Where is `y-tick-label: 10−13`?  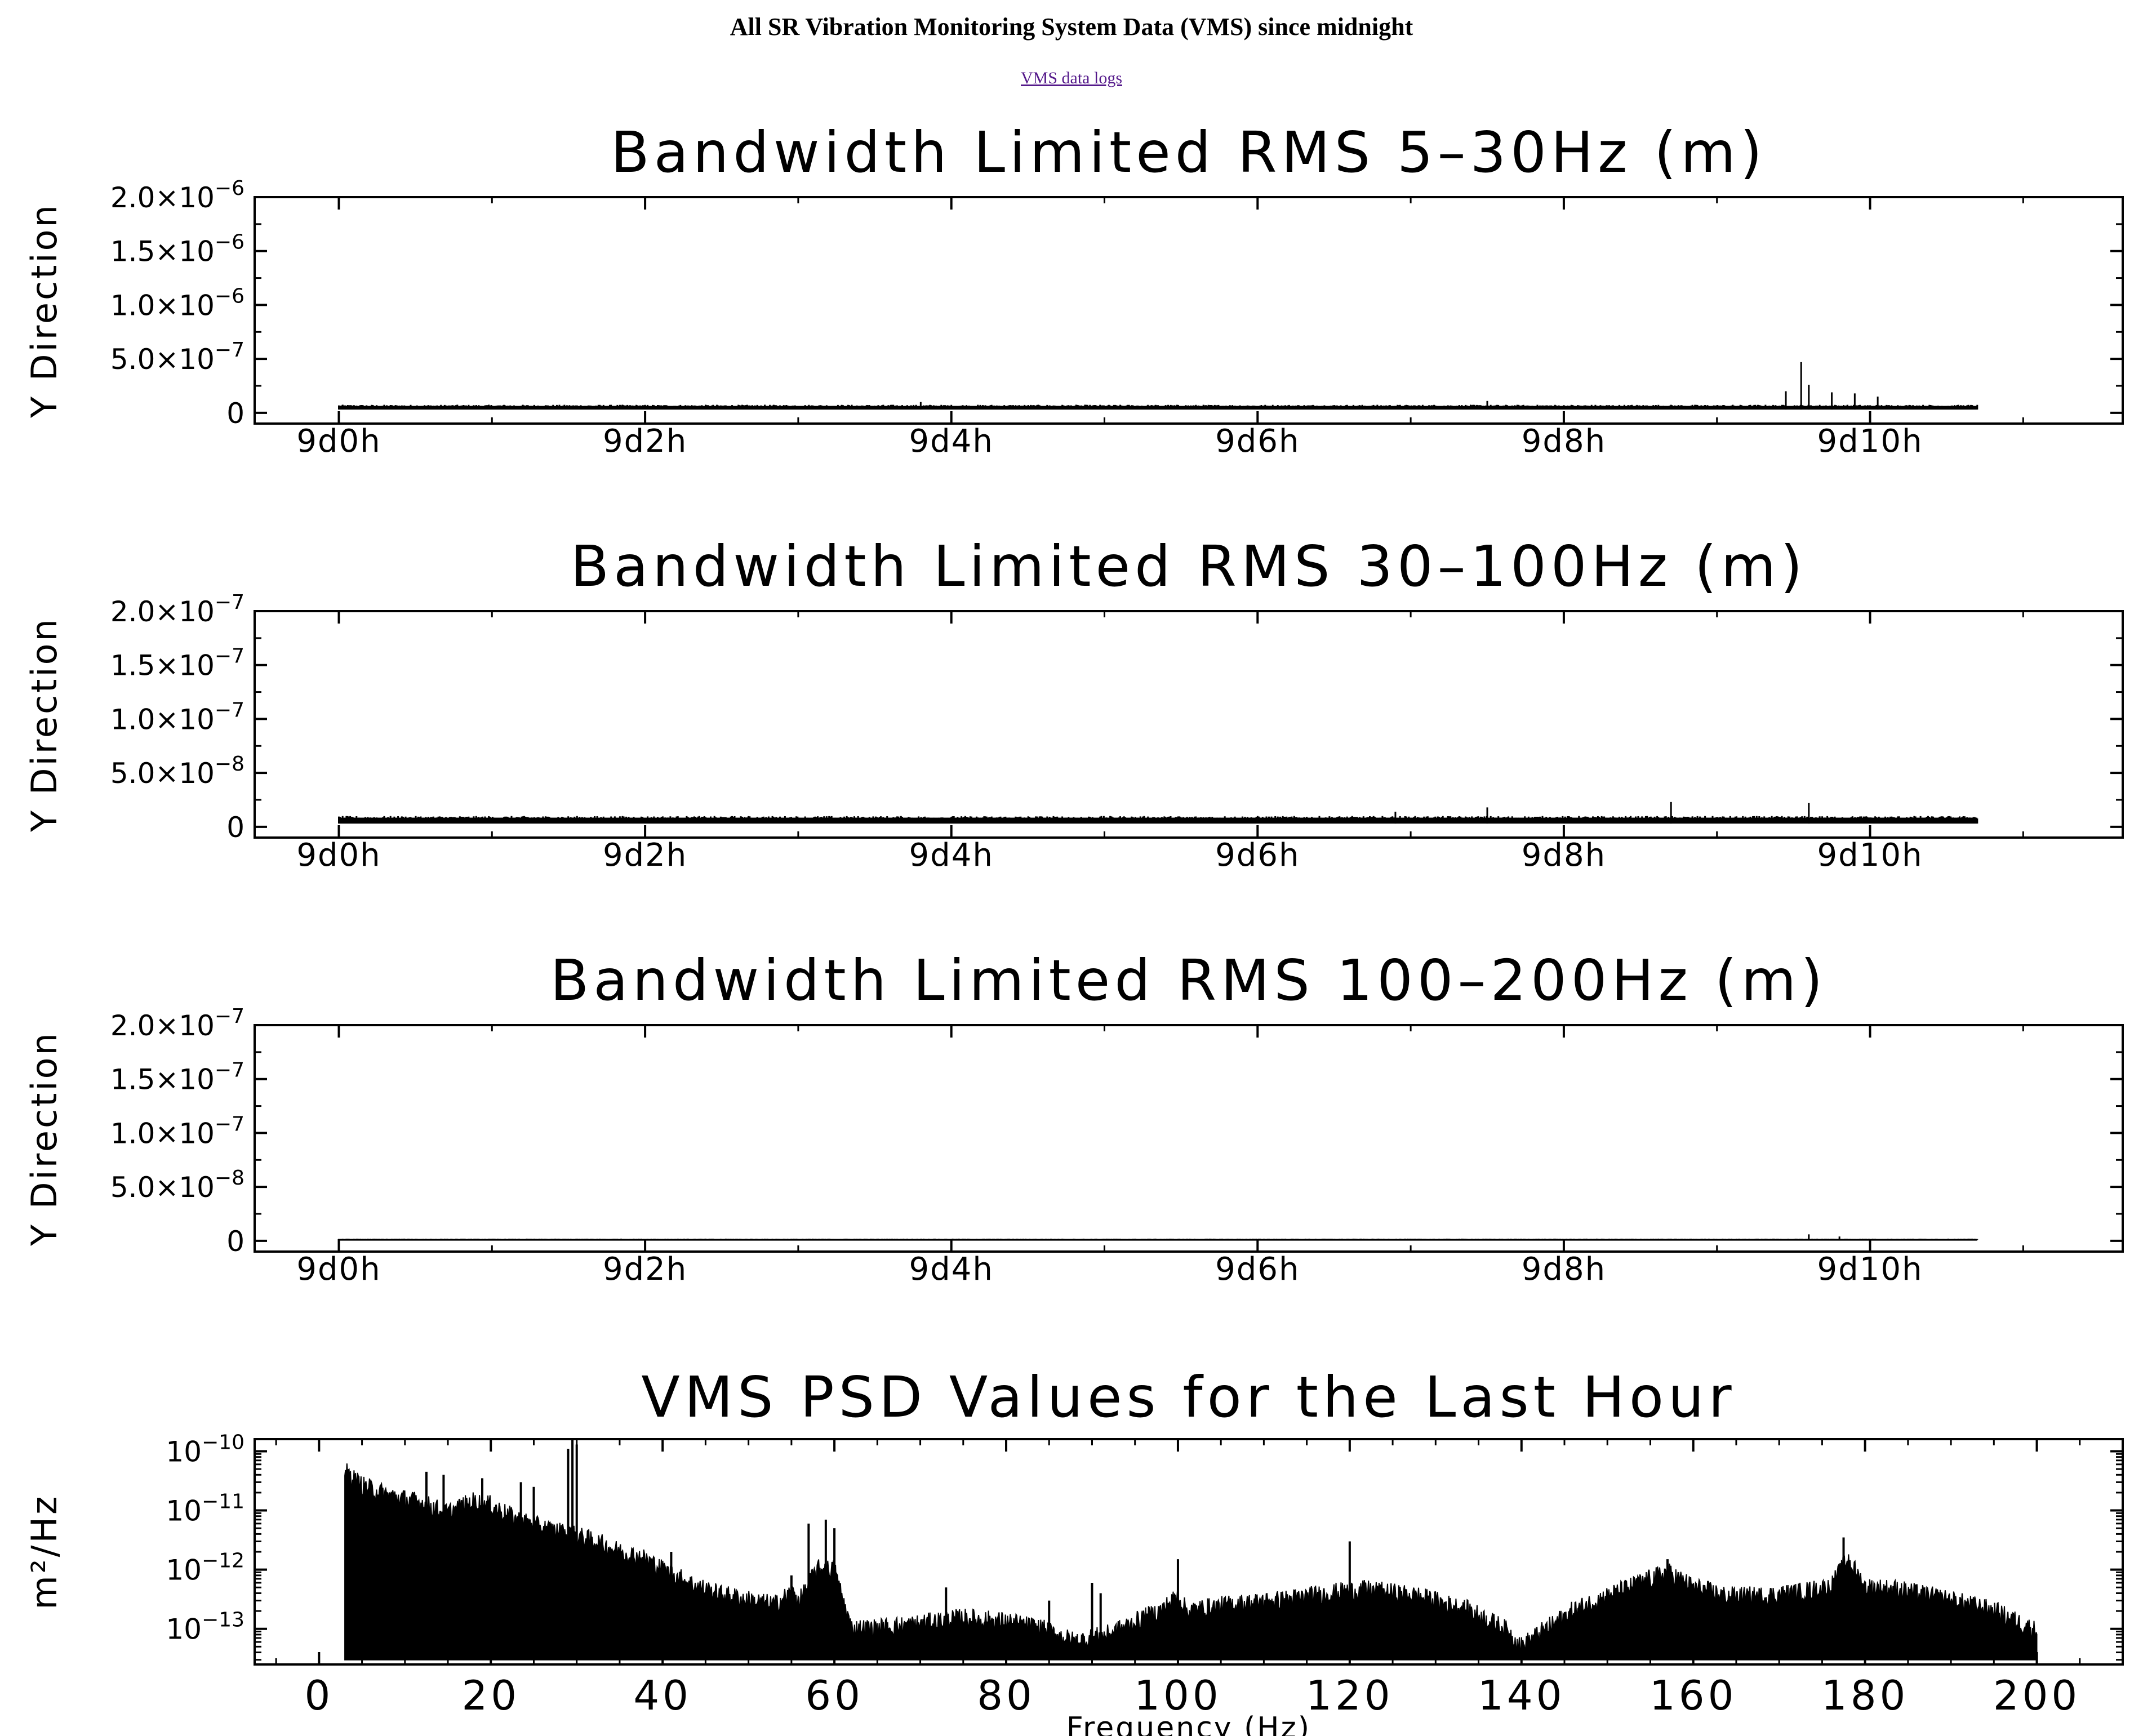
y-tick-label: 10−13 is located at coordinates (205, 1628).